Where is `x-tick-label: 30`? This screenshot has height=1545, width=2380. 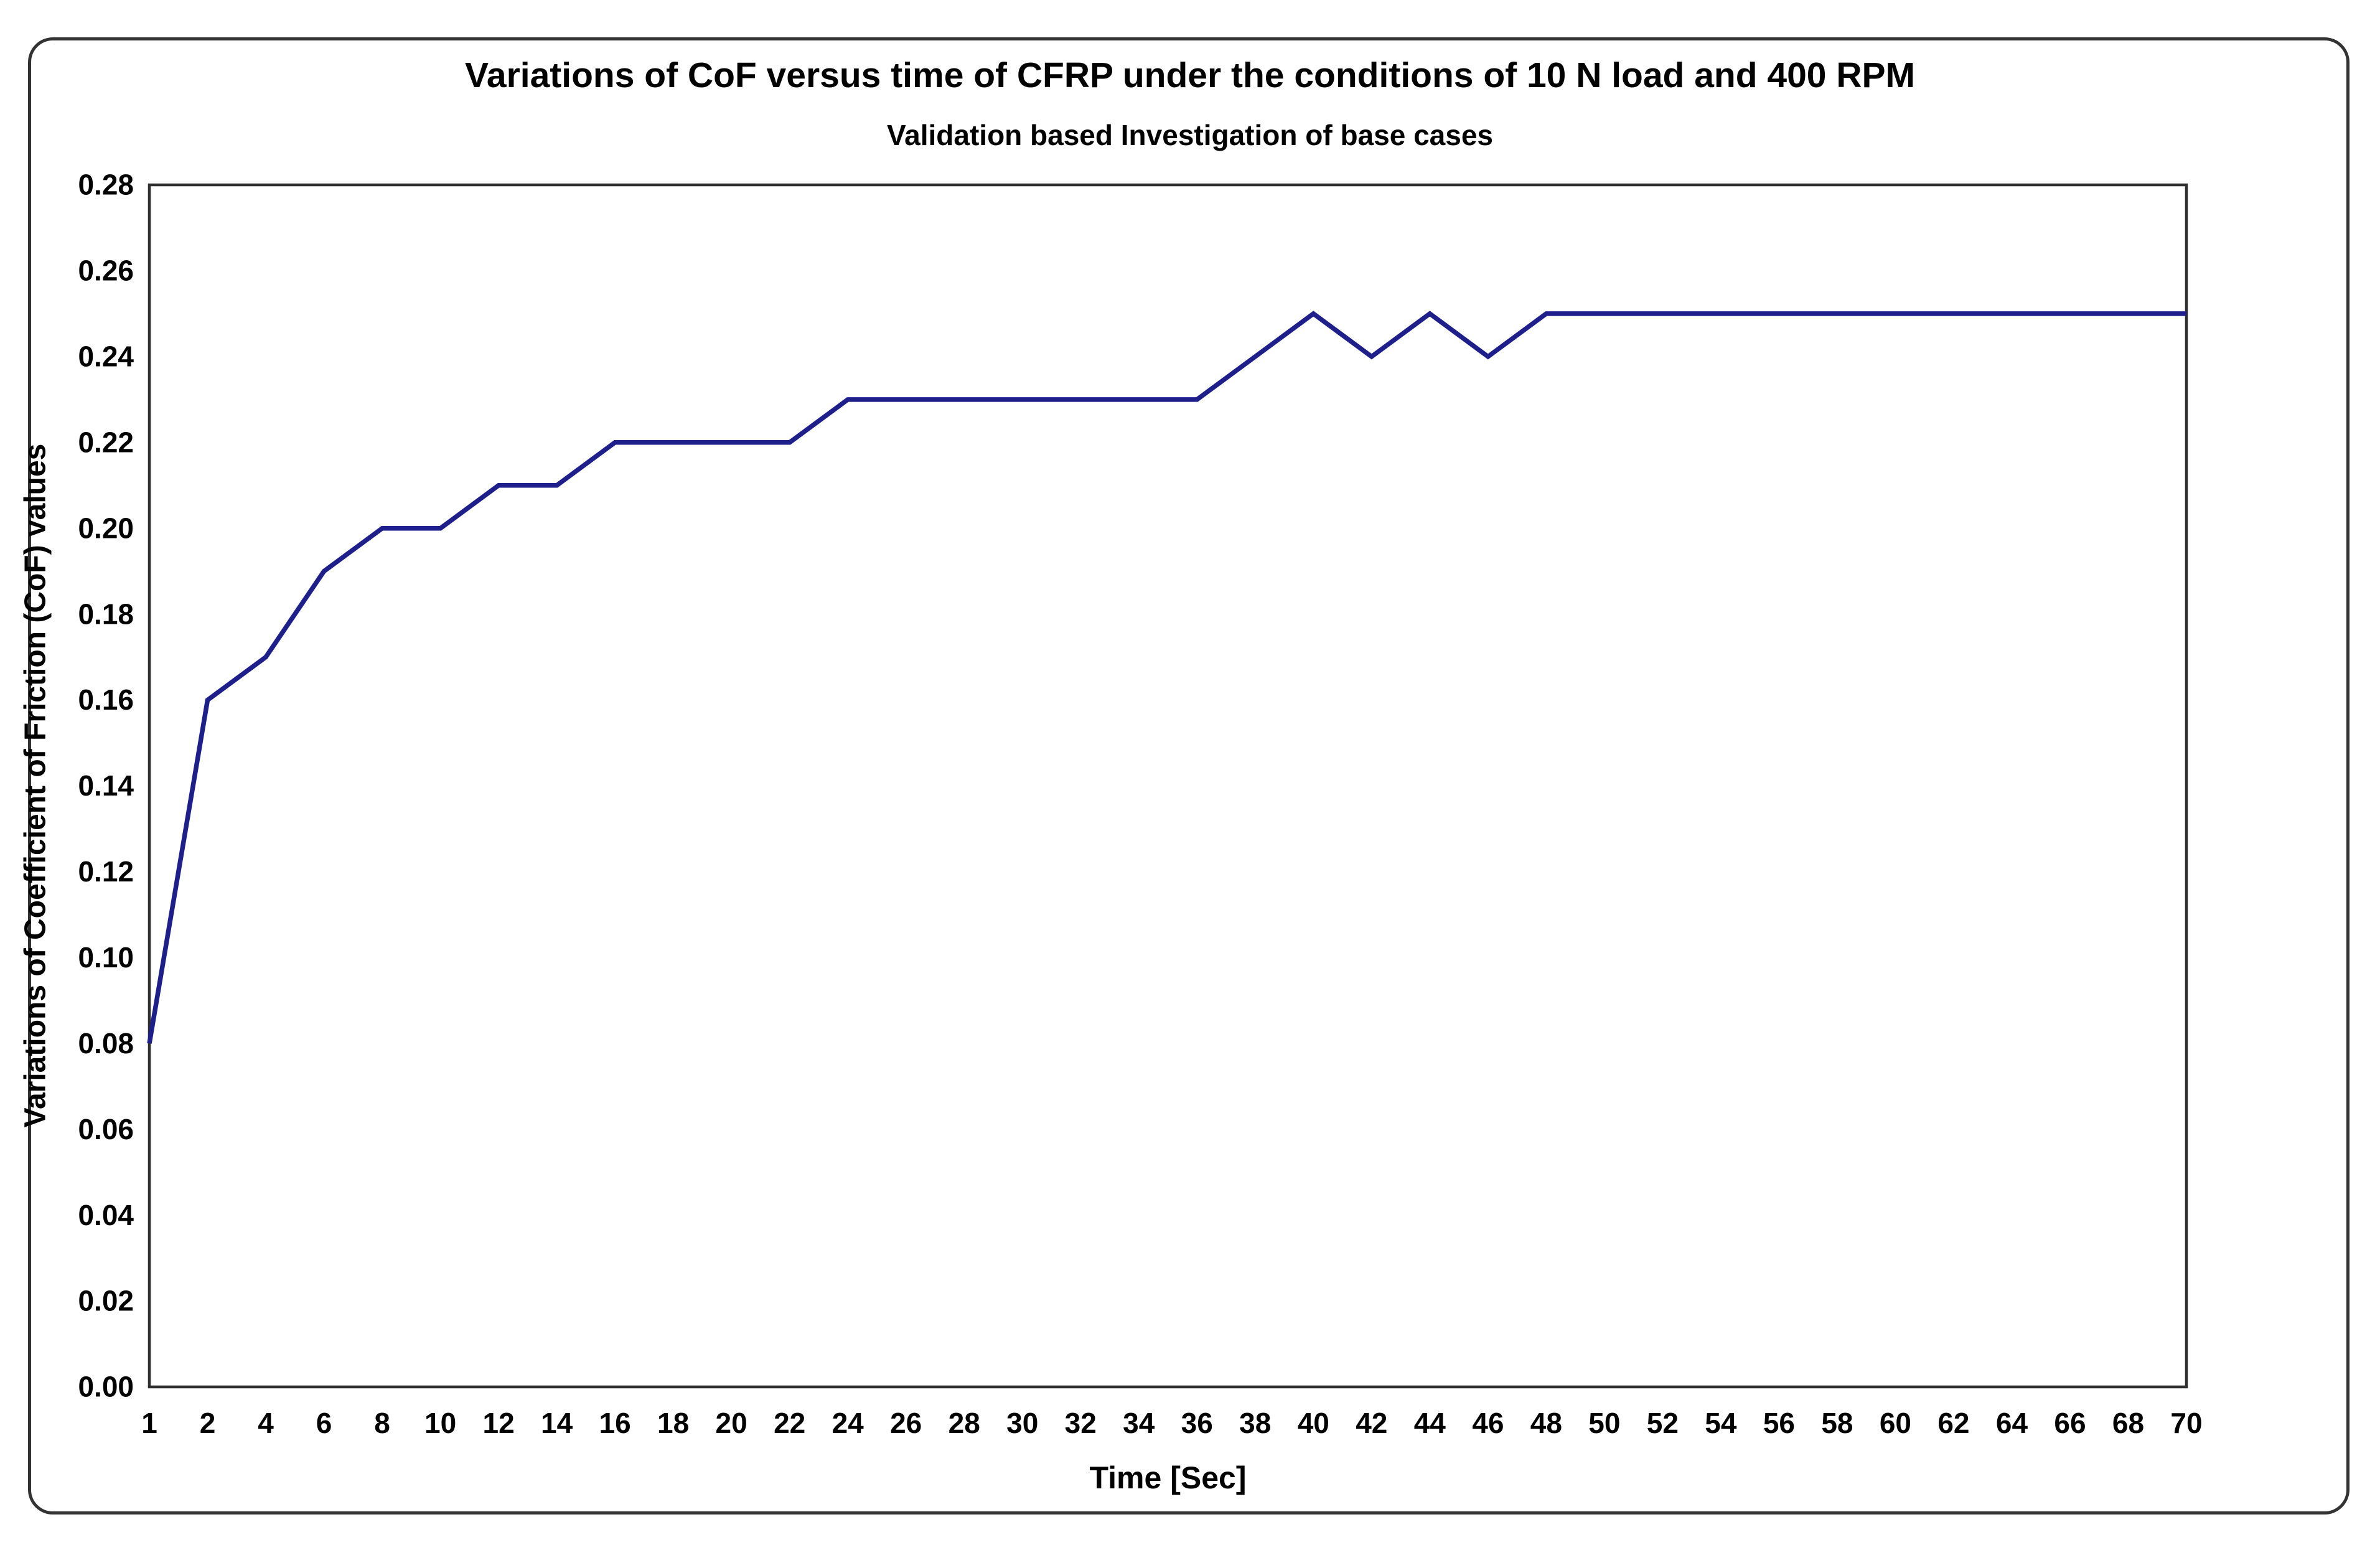
x-tick-label: 30 is located at coordinates (1022, 1423).